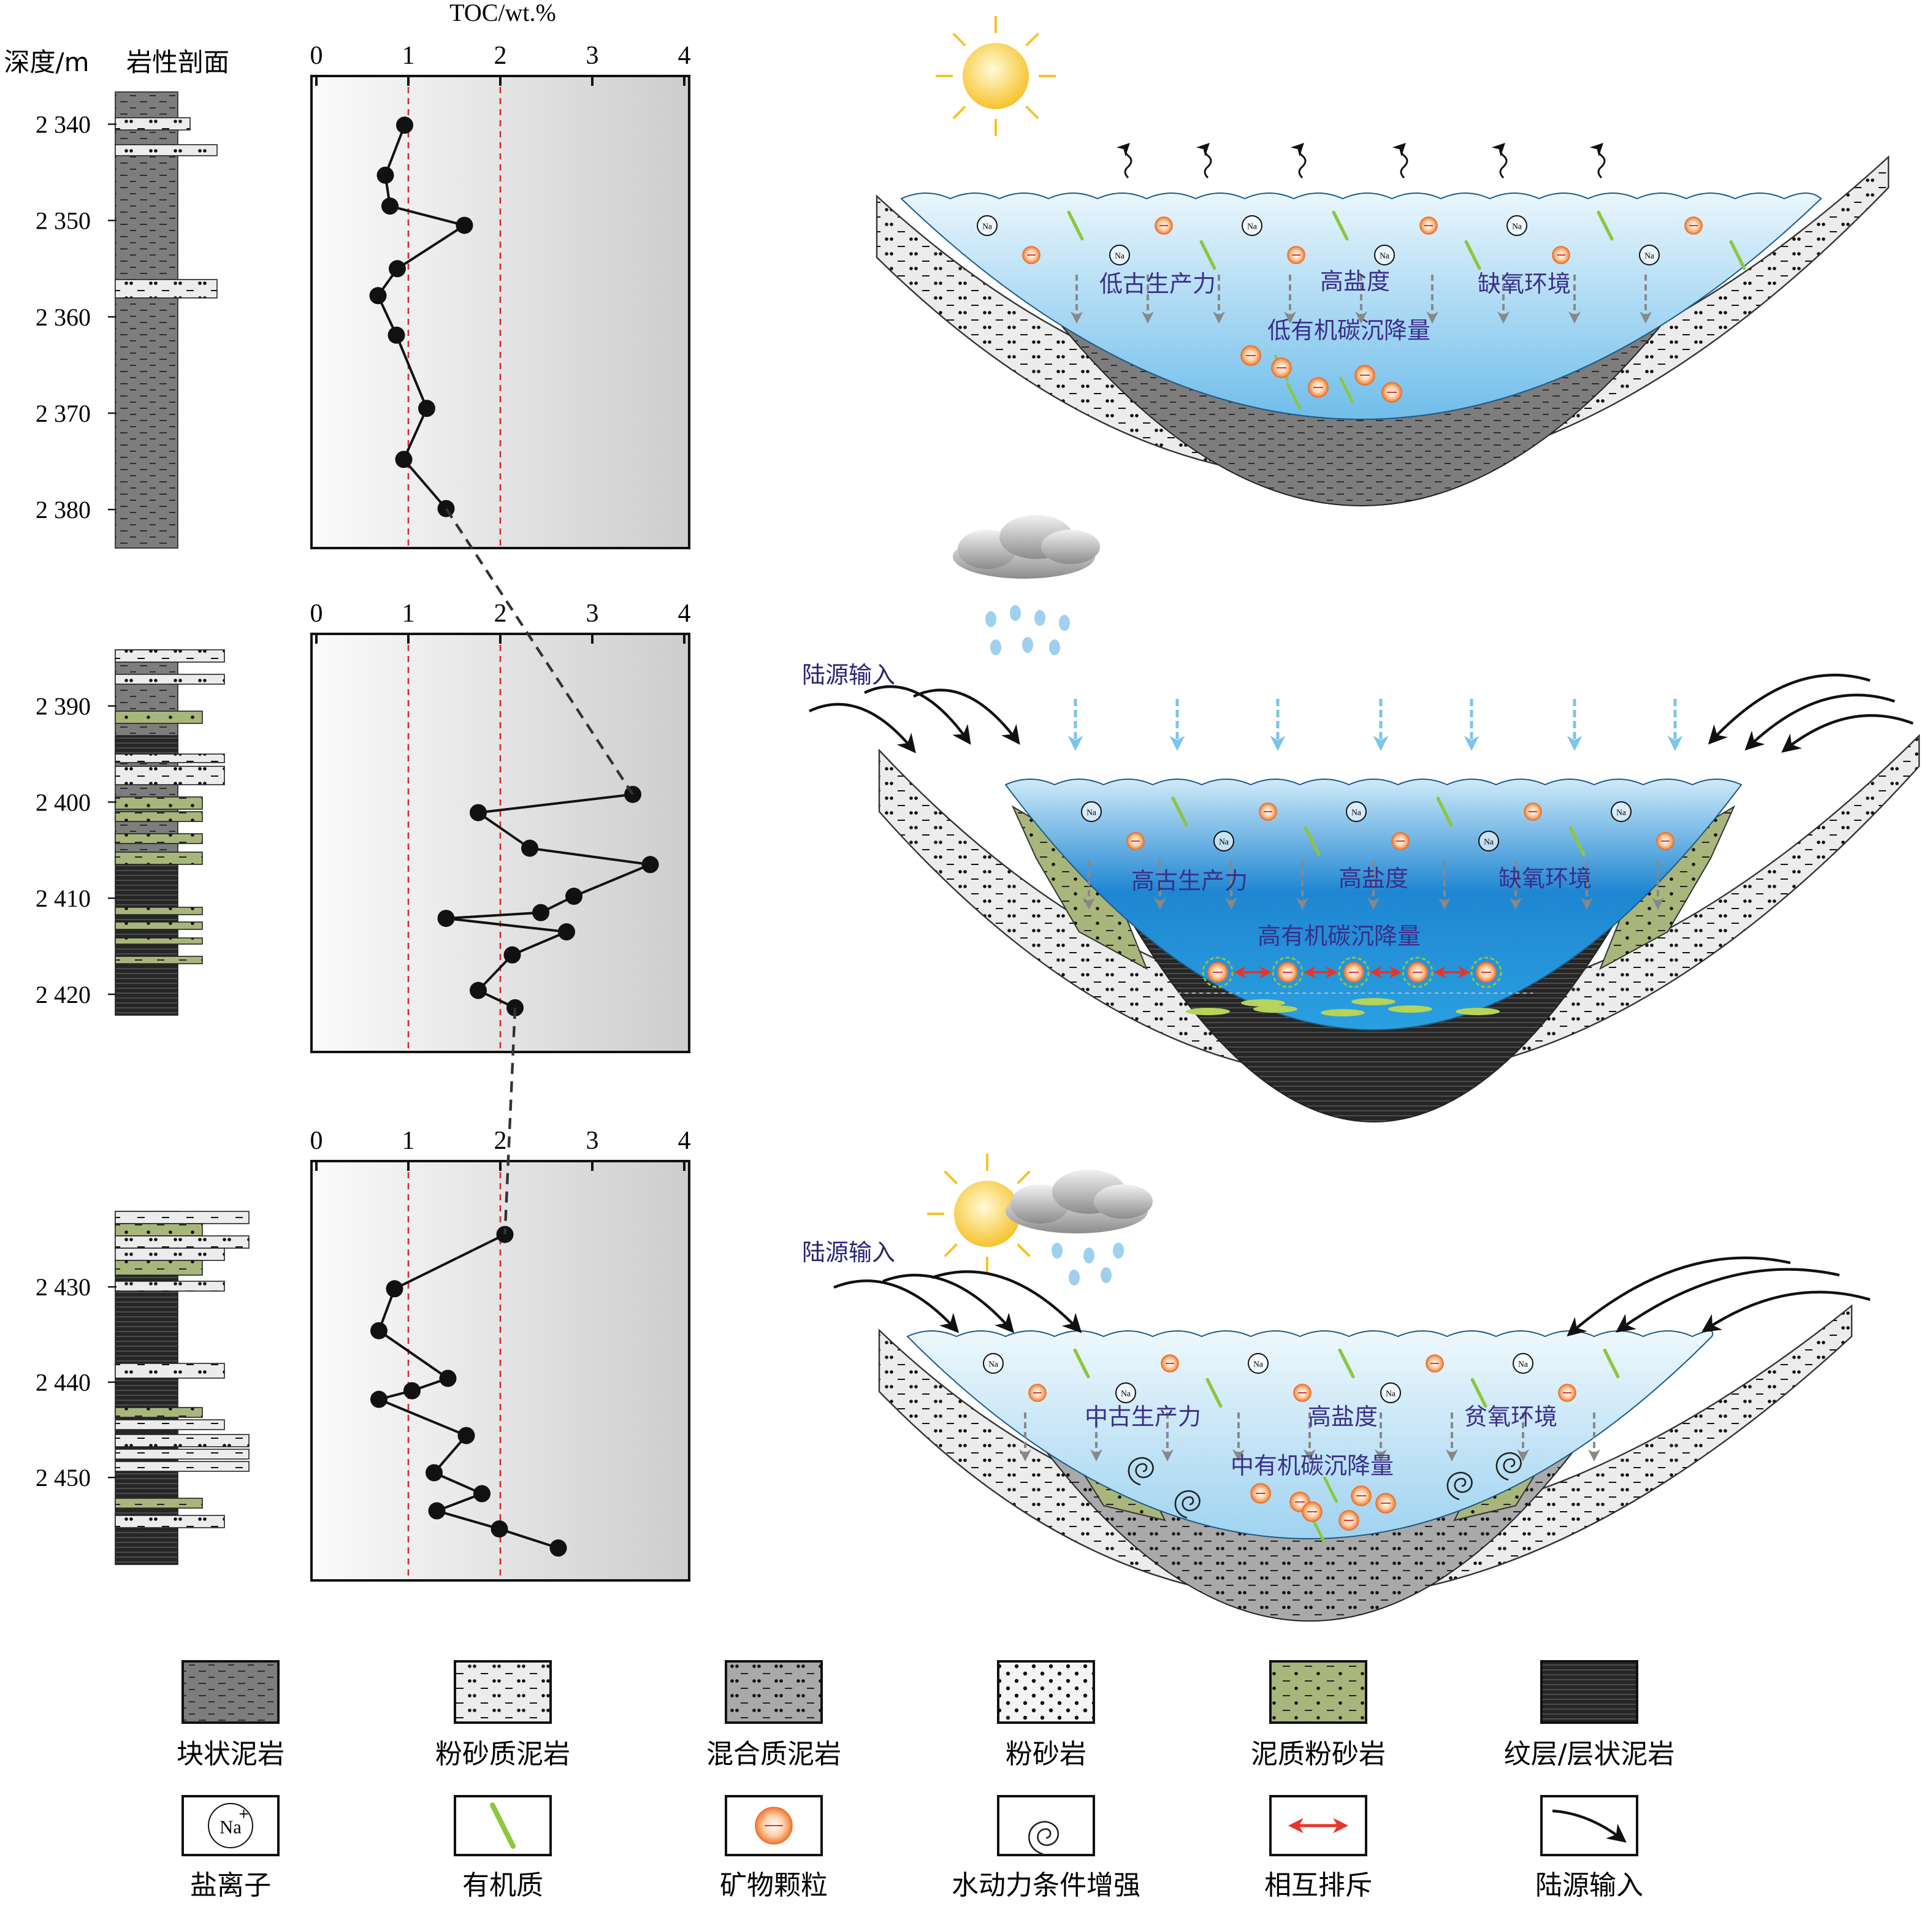 The image size is (1932, 1909). I want to click on basin-label: 高古生产力, so click(1189, 880).